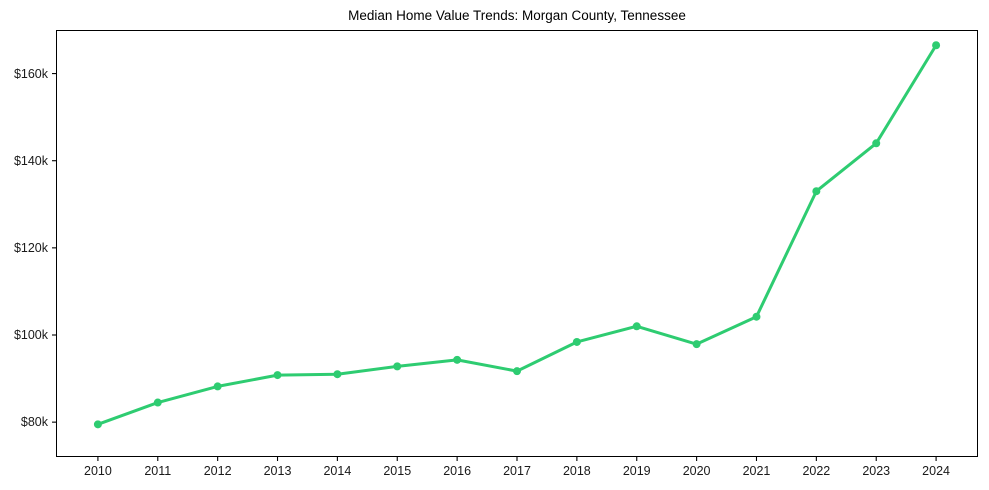 The image size is (989, 490). What do you see at coordinates (517, 471) in the screenshot?
I see `x-tick-label: 2017` at bounding box center [517, 471].